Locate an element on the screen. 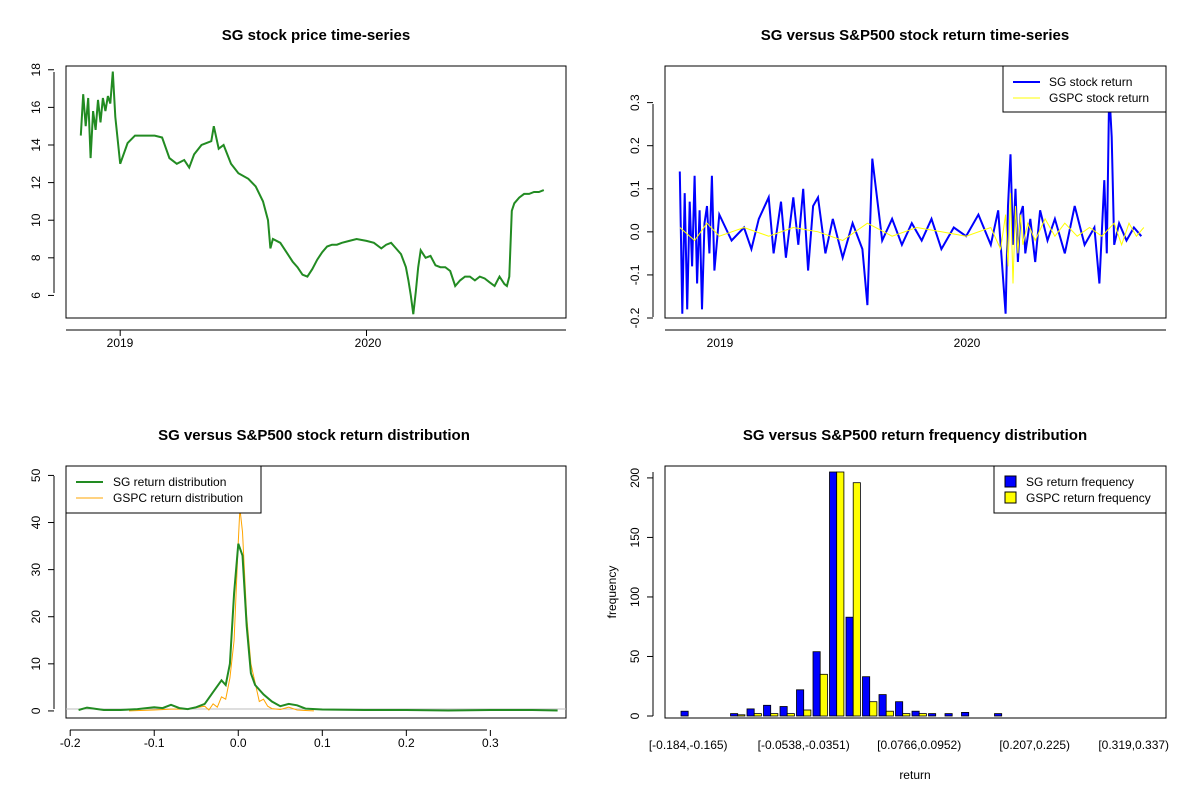  legend-label: SG stock return is located at coordinates (1090, 82).